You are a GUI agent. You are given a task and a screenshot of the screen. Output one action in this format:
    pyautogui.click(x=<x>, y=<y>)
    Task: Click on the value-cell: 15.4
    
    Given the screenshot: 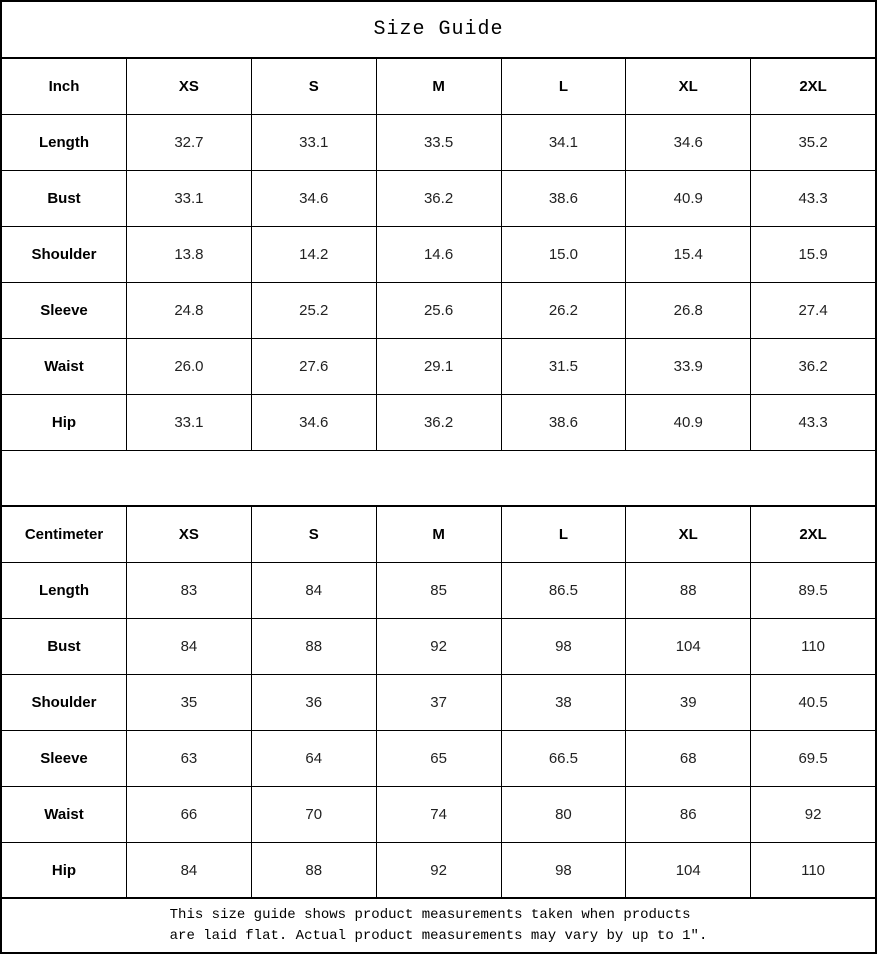 What is the action you would take?
    pyautogui.click(x=687, y=254)
    